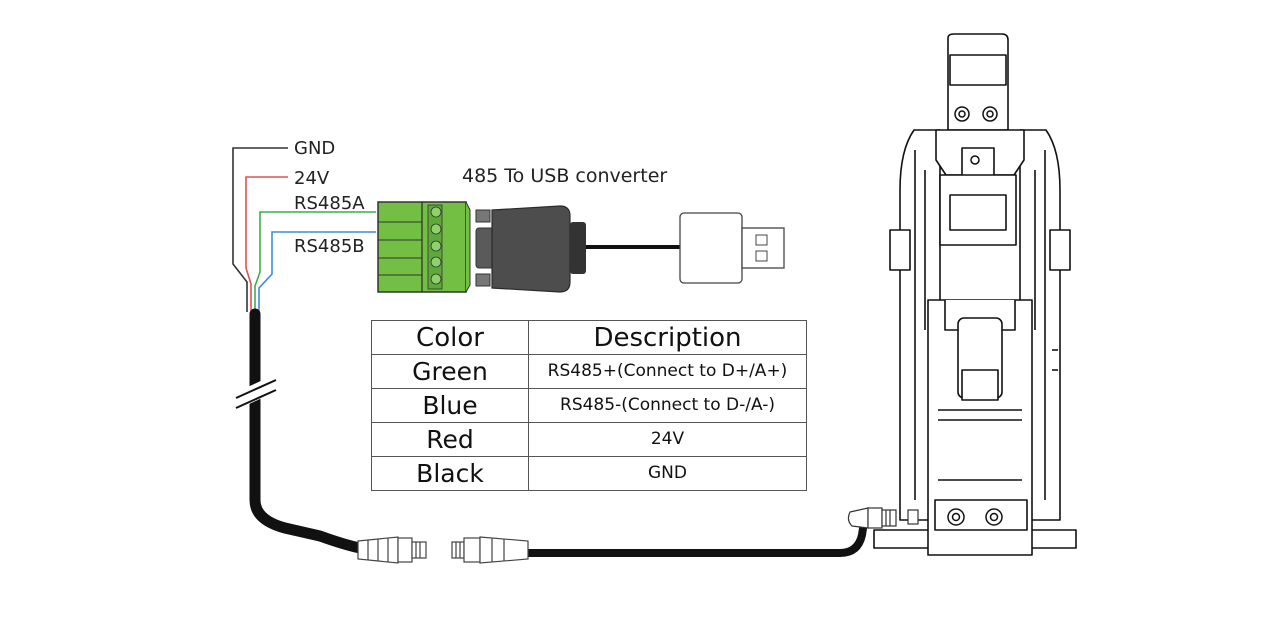 This screenshot has width=1269, height=624. Describe the element at coordinates (883, 518) in the screenshot. I see `gripper-cable-port` at that location.